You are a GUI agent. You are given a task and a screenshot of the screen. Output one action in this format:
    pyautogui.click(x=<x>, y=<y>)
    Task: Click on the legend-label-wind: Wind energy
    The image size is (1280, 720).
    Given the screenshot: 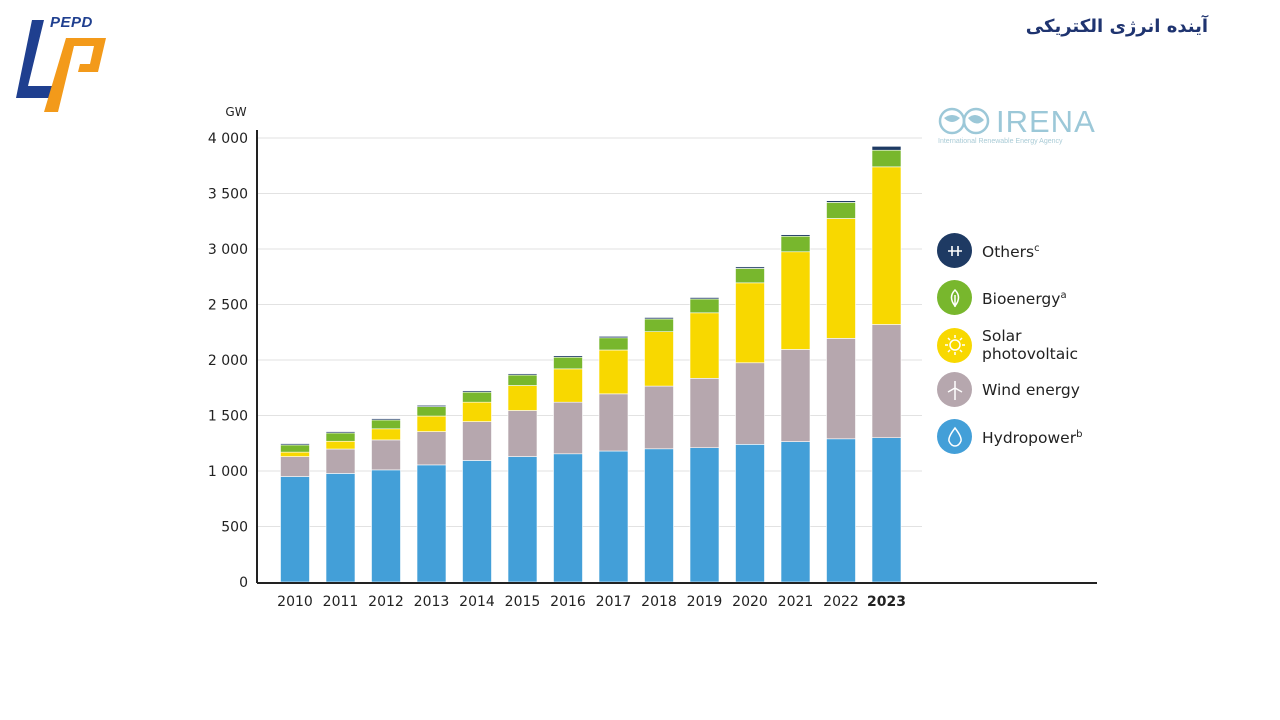 What is the action you would take?
    pyautogui.click(x=1031, y=389)
    